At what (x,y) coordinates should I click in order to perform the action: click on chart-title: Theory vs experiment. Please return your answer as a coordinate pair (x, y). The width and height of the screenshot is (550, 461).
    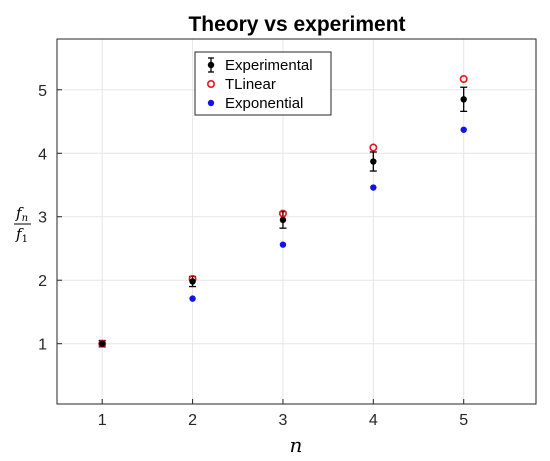
    Looking at the image, I should click on (296, 24).